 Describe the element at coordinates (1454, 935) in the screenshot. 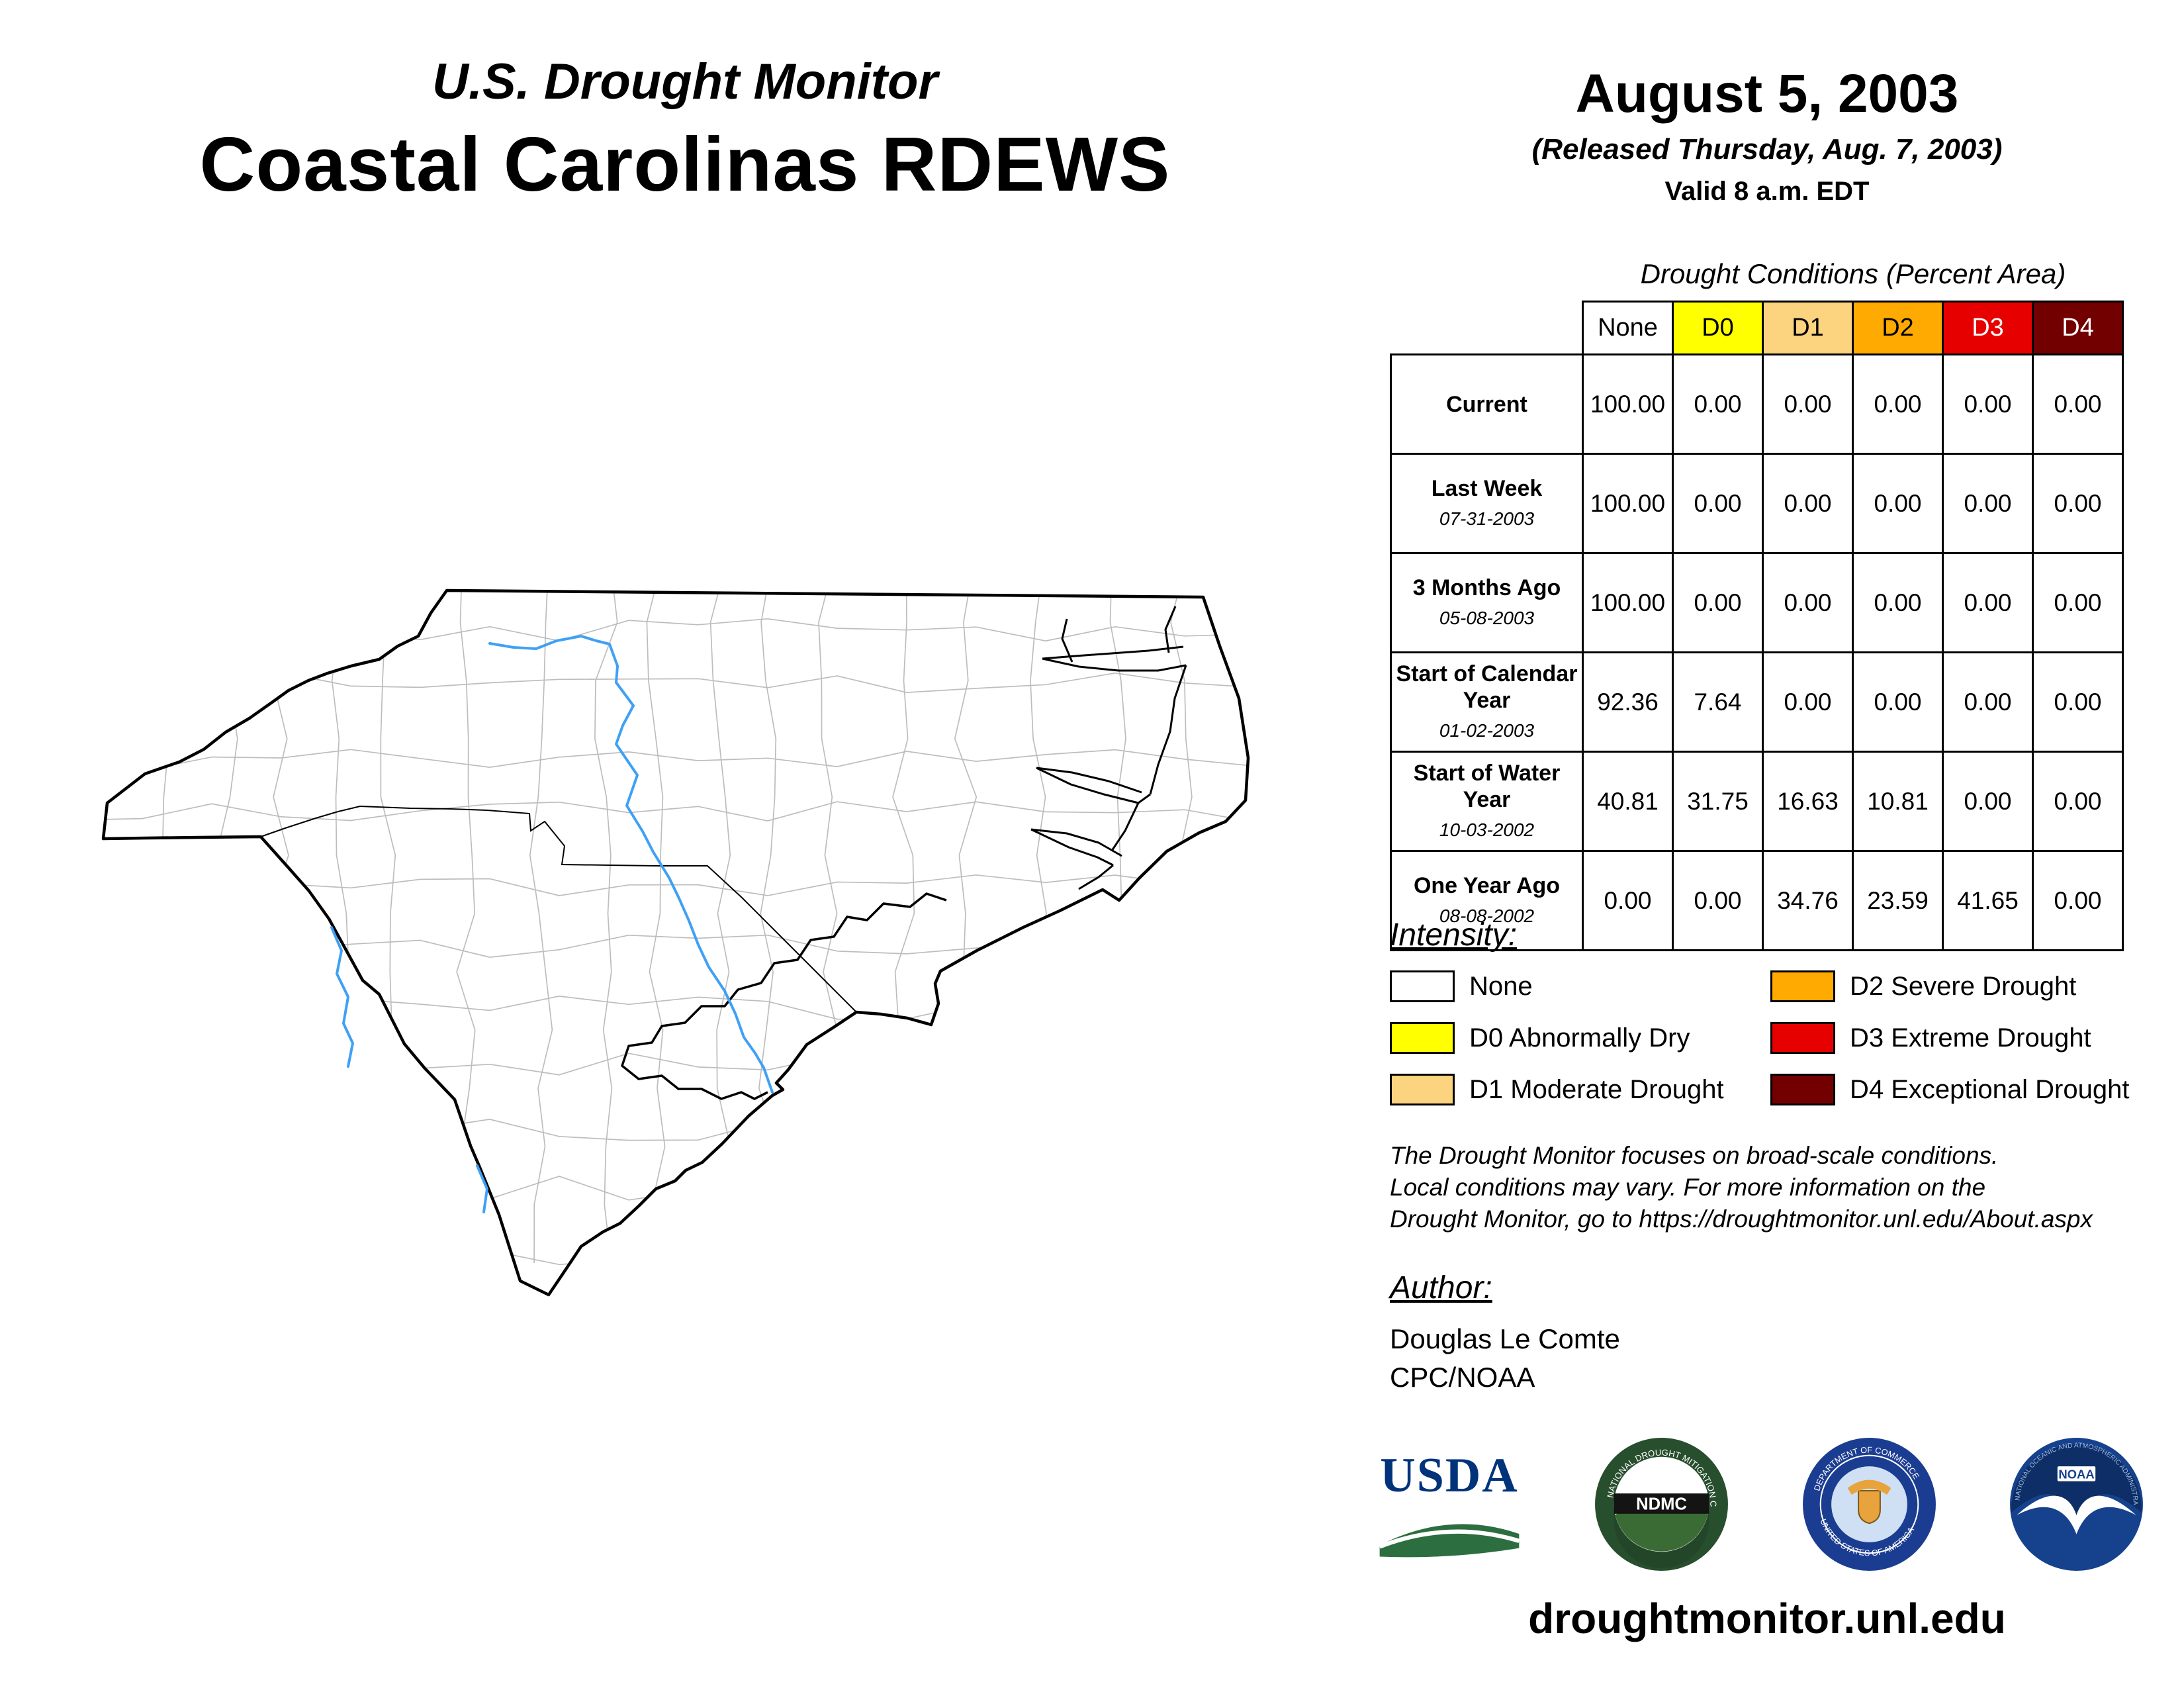

I see `legend-title: Intensity:` at that location.